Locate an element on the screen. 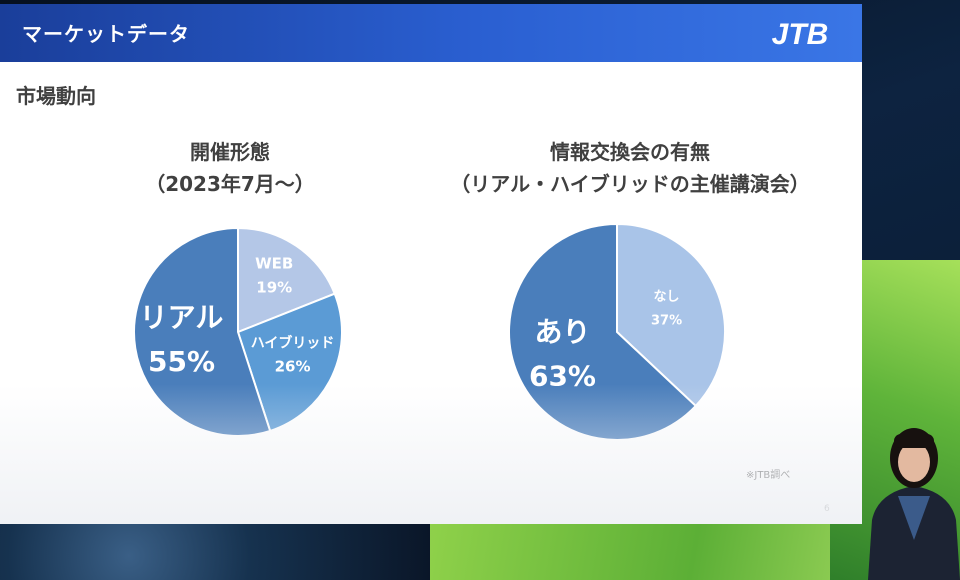 The width and height of the screenshot is (960, 580). background-bottom-left is located at coordinates (215, 550).